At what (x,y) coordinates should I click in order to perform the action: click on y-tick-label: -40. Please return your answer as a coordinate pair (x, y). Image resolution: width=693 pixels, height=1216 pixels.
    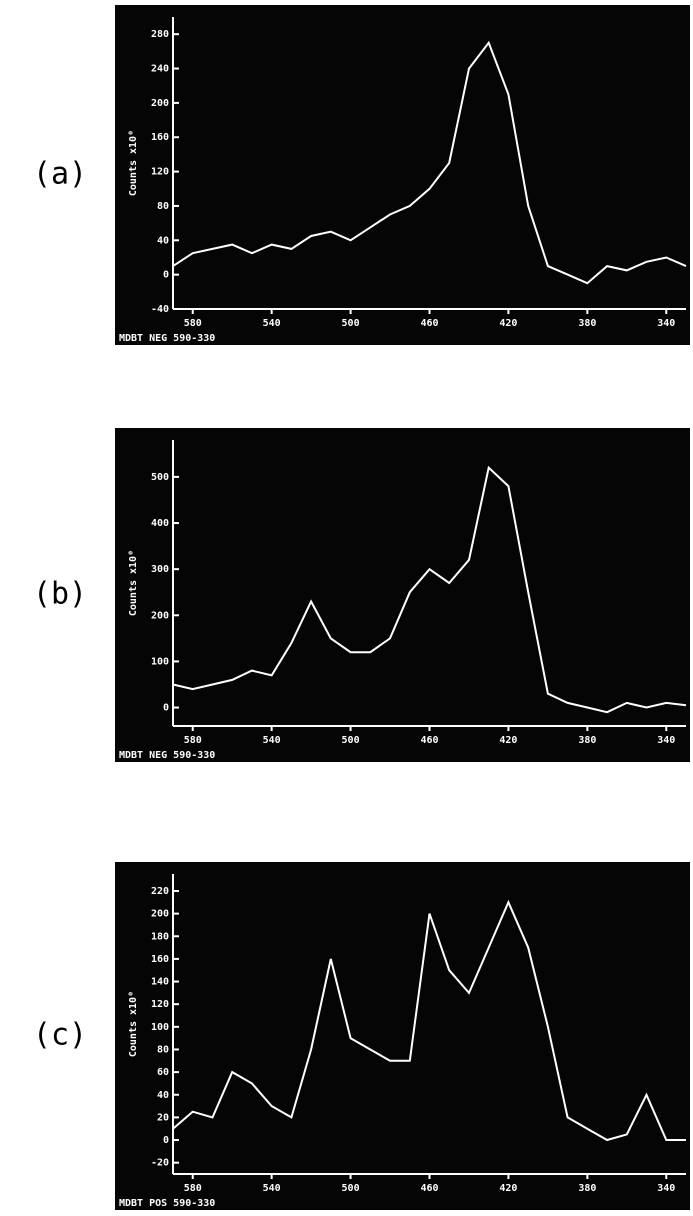
    Looking at the image, I should click on (160, 309).